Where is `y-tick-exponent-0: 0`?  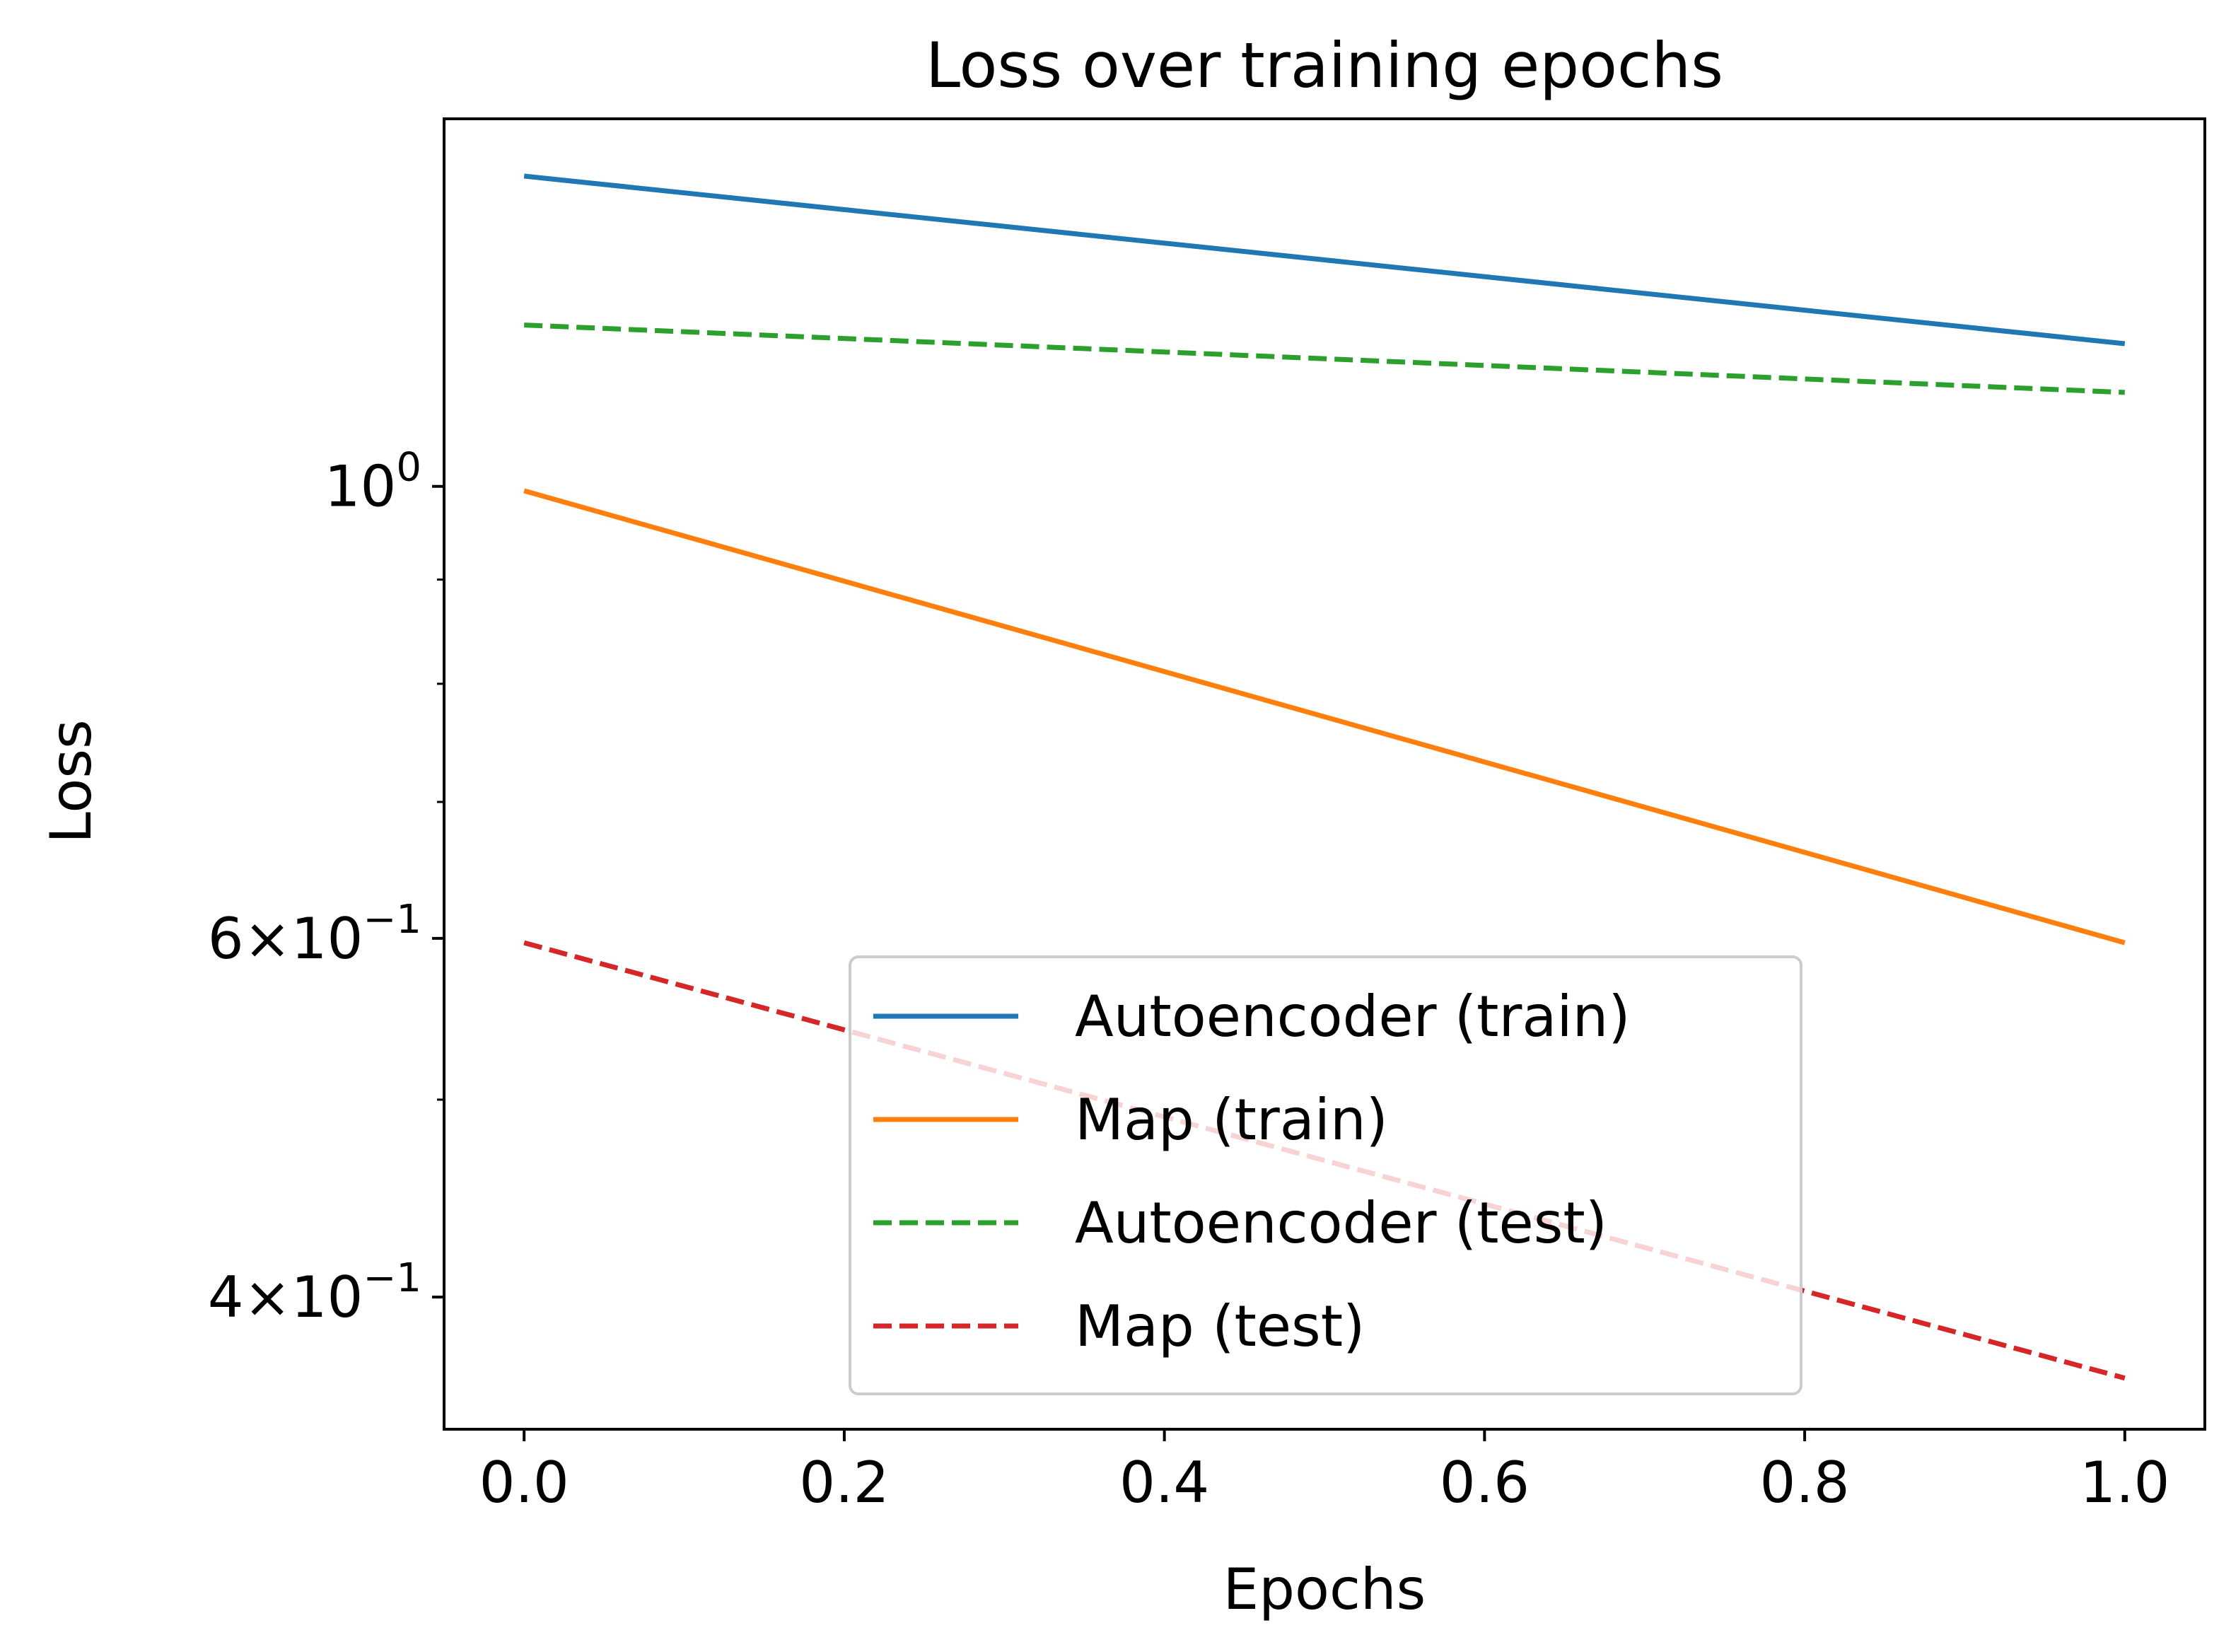
y-tick-exponent-0: 0 is located at coordinates (408, 468).